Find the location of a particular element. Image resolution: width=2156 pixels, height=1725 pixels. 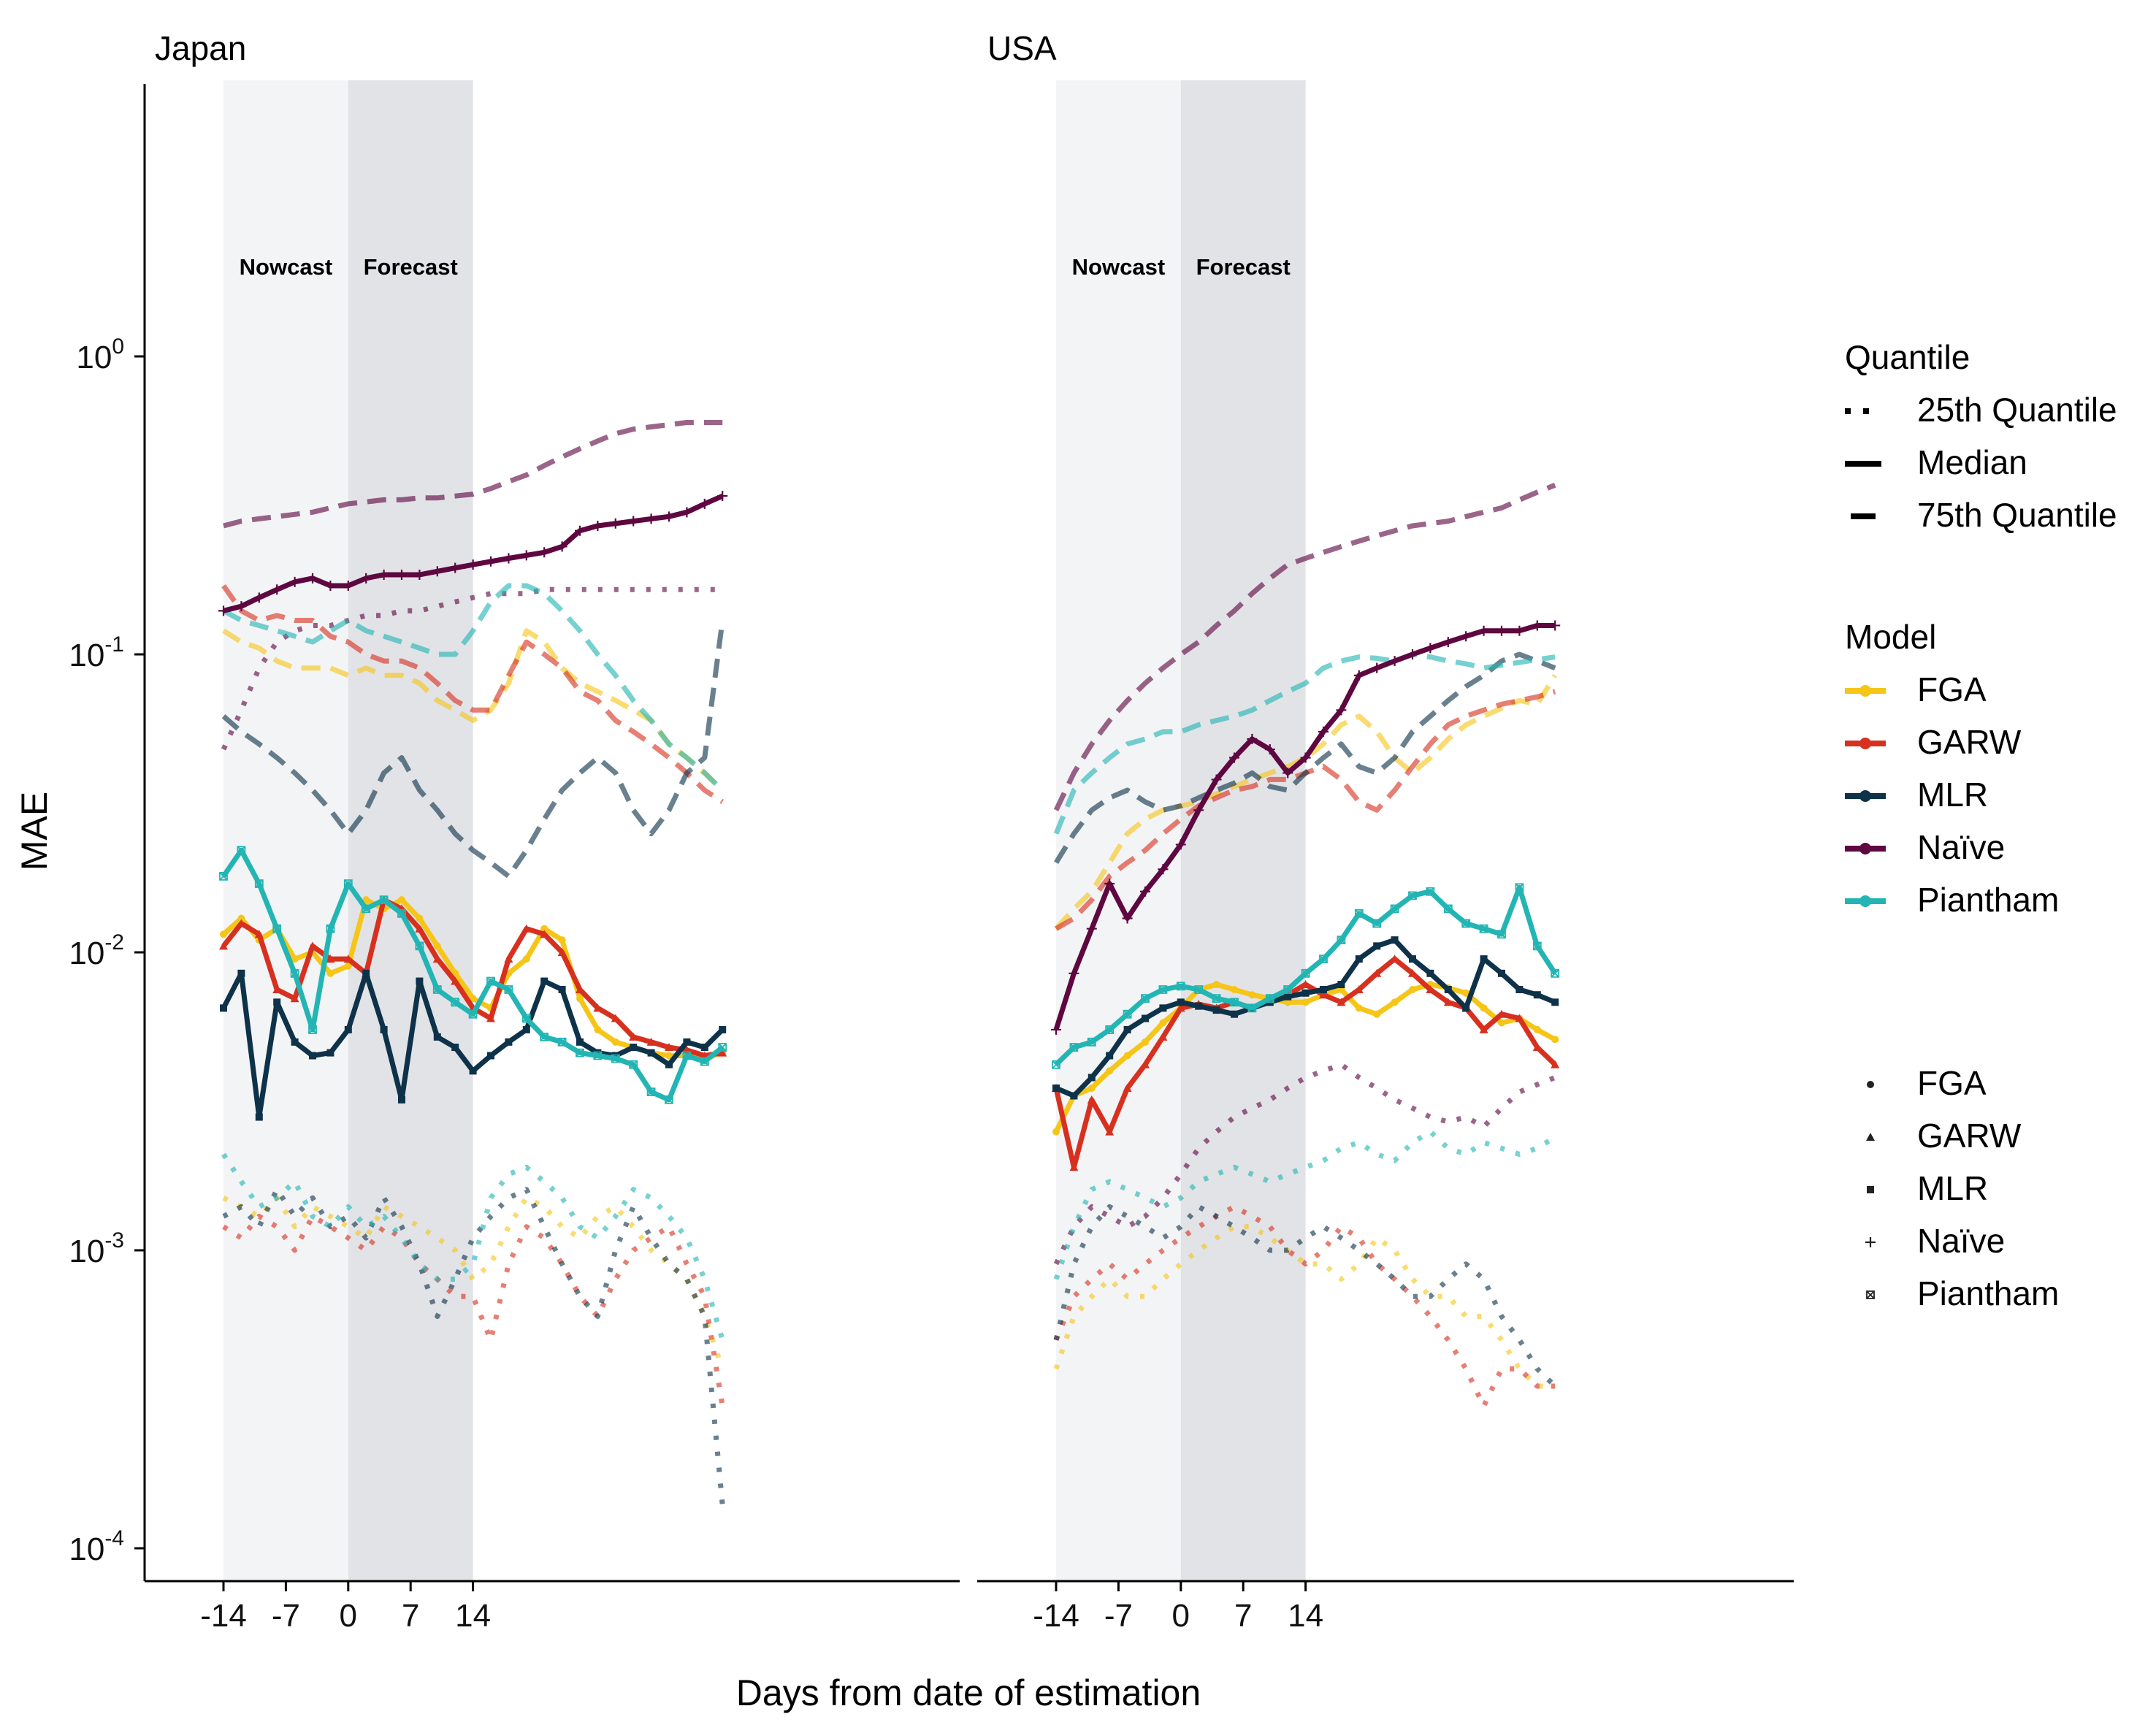

markers-piantham is located at coordinates (473, 975).